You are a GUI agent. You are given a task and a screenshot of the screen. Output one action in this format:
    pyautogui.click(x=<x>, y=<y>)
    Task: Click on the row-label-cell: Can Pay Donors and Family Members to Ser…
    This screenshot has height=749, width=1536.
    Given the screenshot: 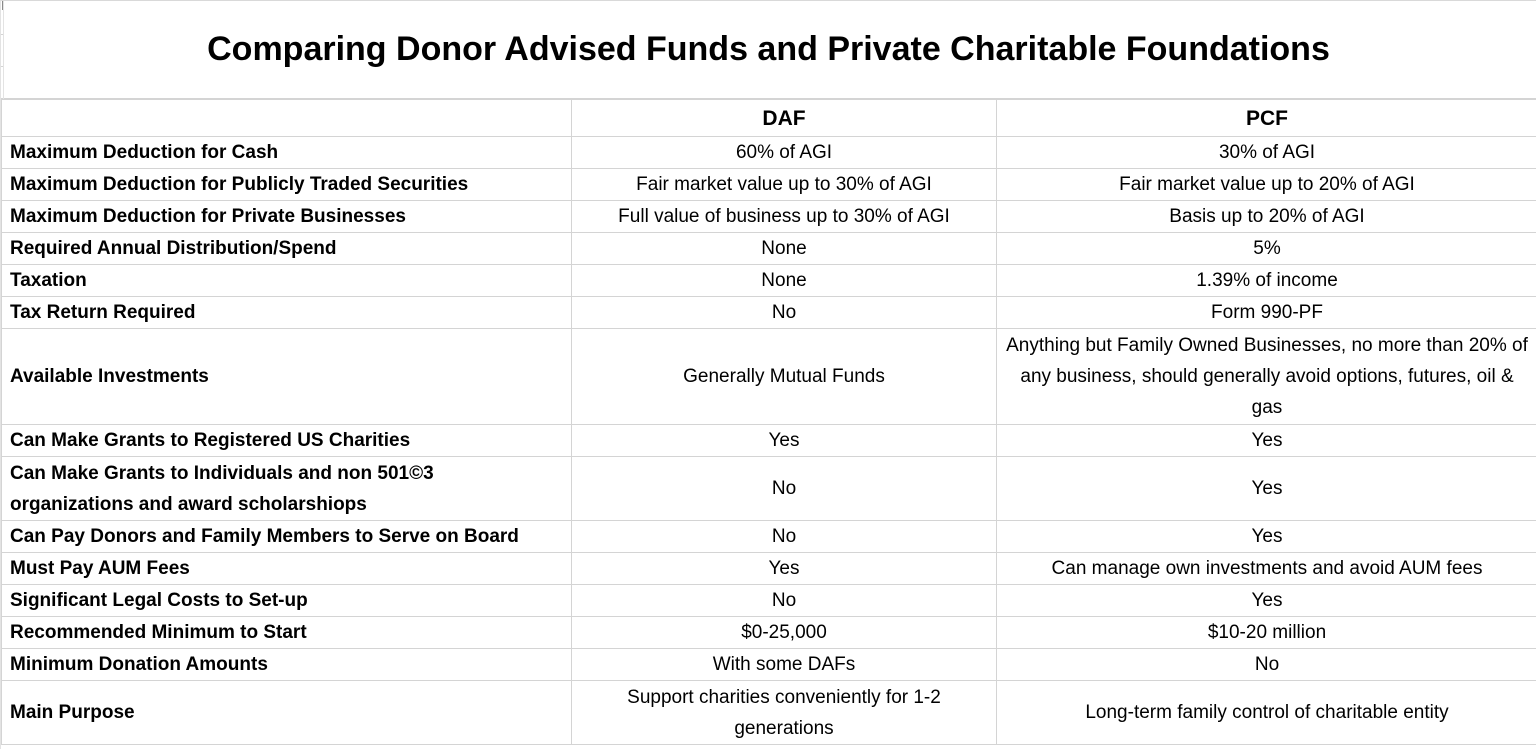 What is the action you would take?
    pyautogui.click(x=286, y=536)
    